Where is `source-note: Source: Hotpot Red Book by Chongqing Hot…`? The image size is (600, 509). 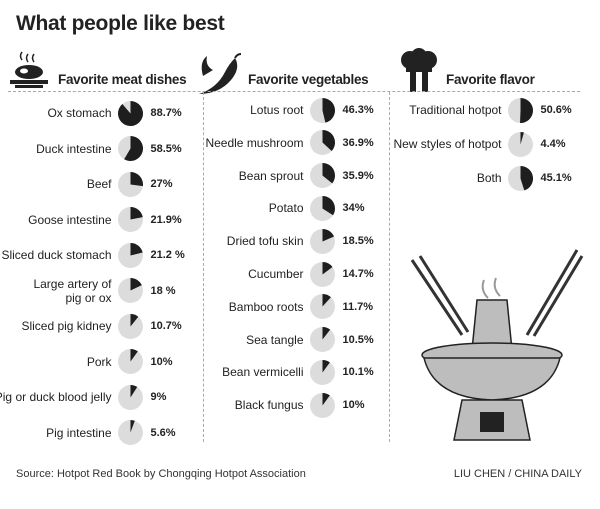
source-note: Source: Hotpot Red Book by Chongqing Hot… is located at coordinates (161, 474).